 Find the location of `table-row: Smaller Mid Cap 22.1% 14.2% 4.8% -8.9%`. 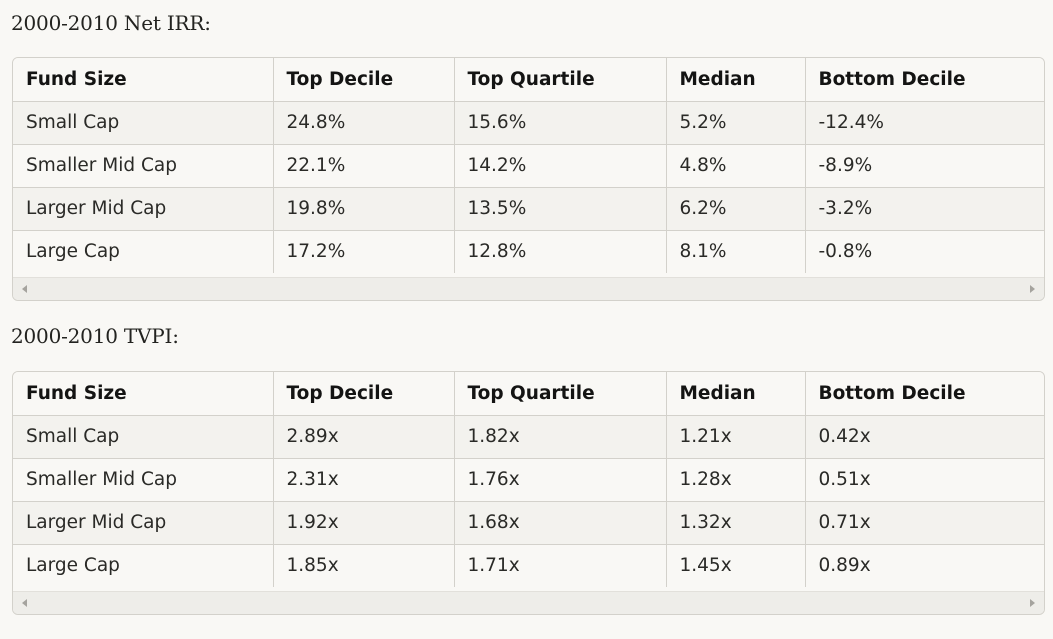

table-row: Smaller Mid Cap 22.1% 14.2% 4.8% -8.9% is located at coordinates (528, 166).